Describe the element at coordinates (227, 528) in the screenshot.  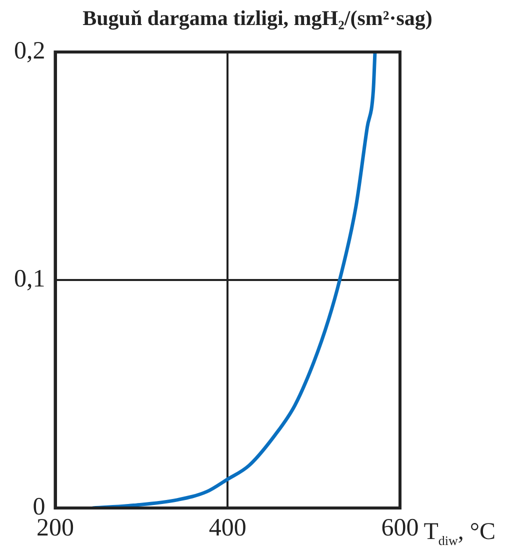
I see `x-tick-label: 400` at that location.